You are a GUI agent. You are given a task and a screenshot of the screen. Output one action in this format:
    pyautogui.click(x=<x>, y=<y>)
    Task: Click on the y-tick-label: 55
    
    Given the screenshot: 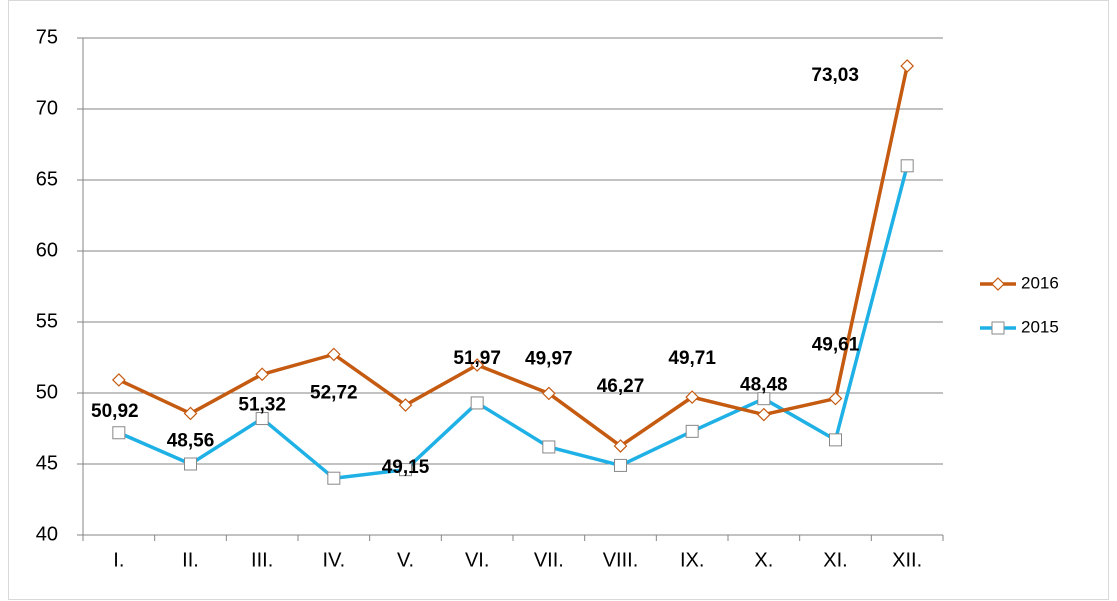 What is the action you would take?
    pyautogui.click(x=47, y=321)
    